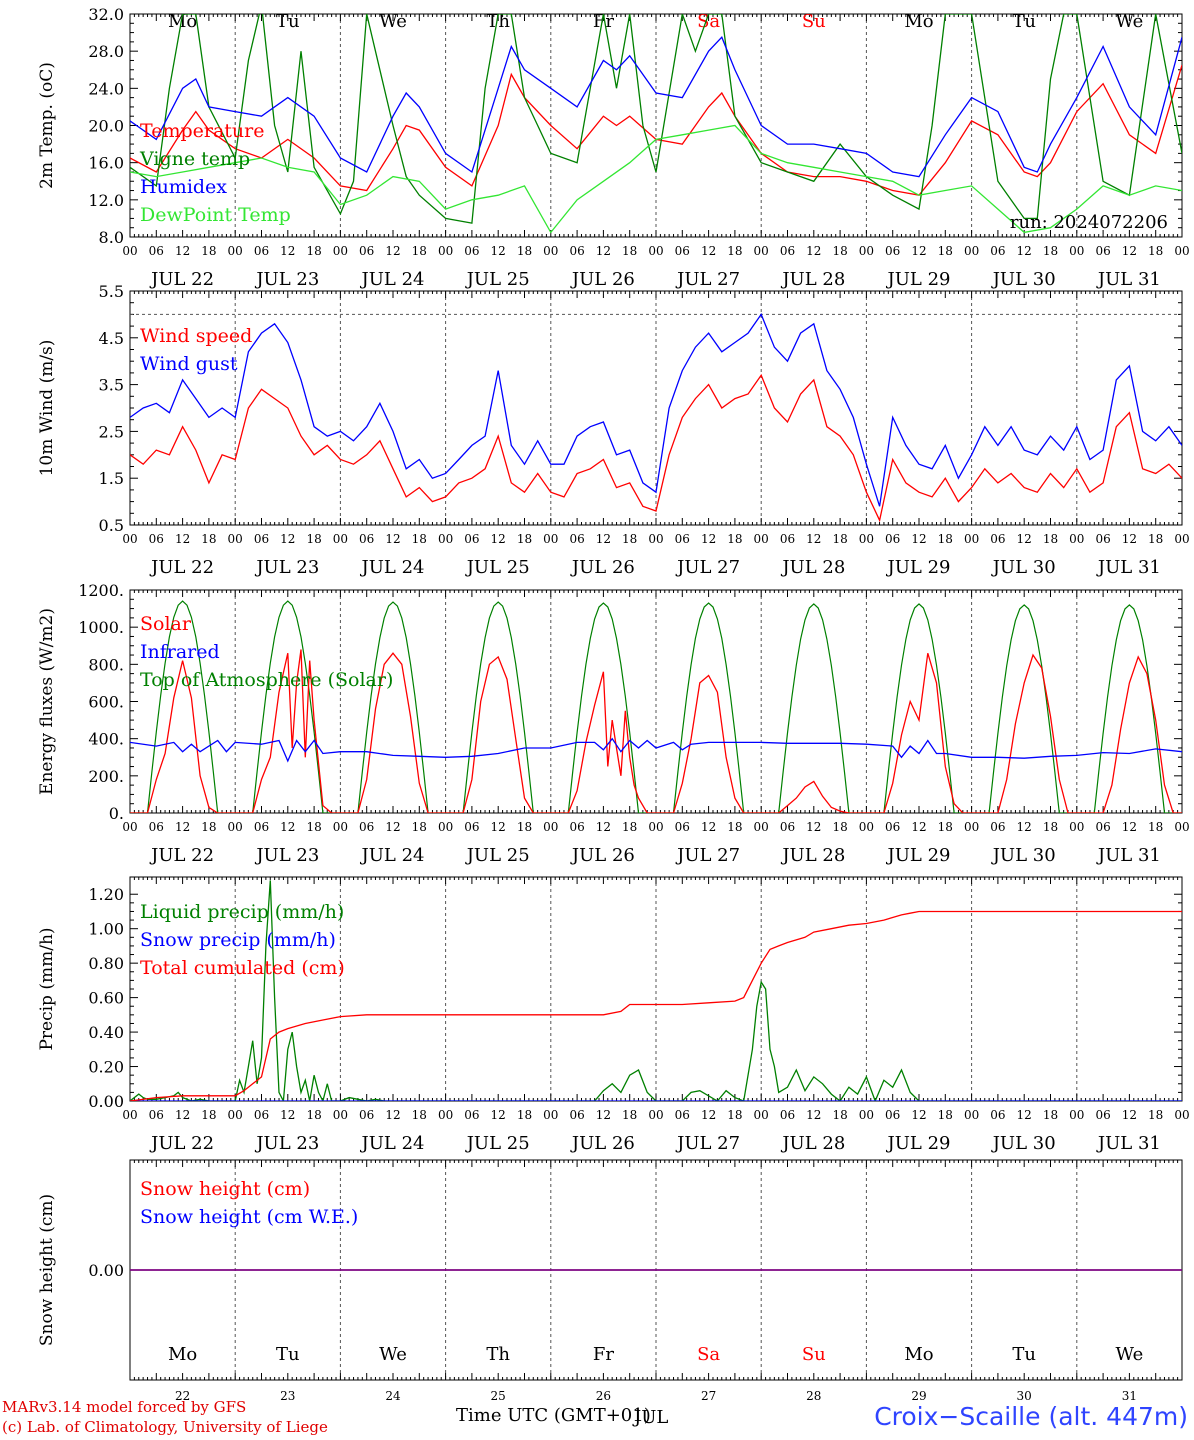 The height and width of the screenshot is (1440, 1194). I want to click on y-tick-label: 32.0, so click(106, 14).